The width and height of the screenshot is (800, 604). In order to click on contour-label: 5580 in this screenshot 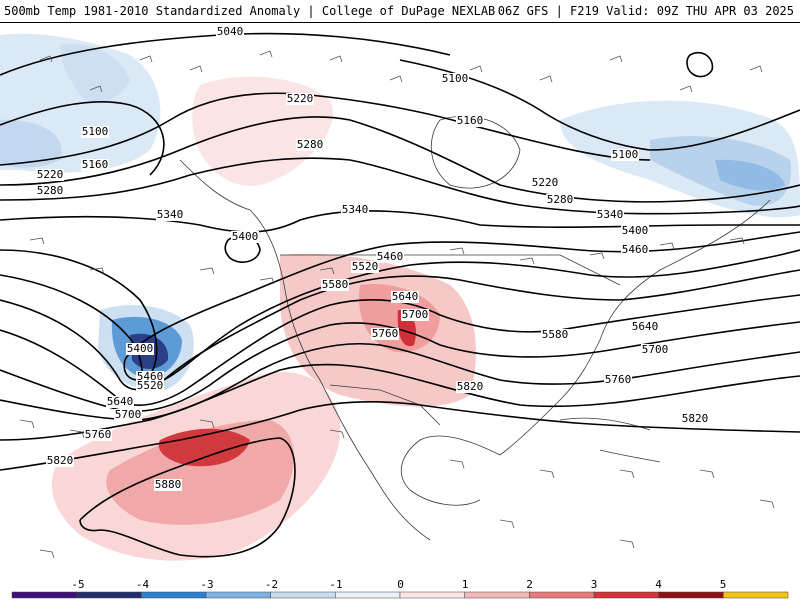, I will do `click(335, 284)`.